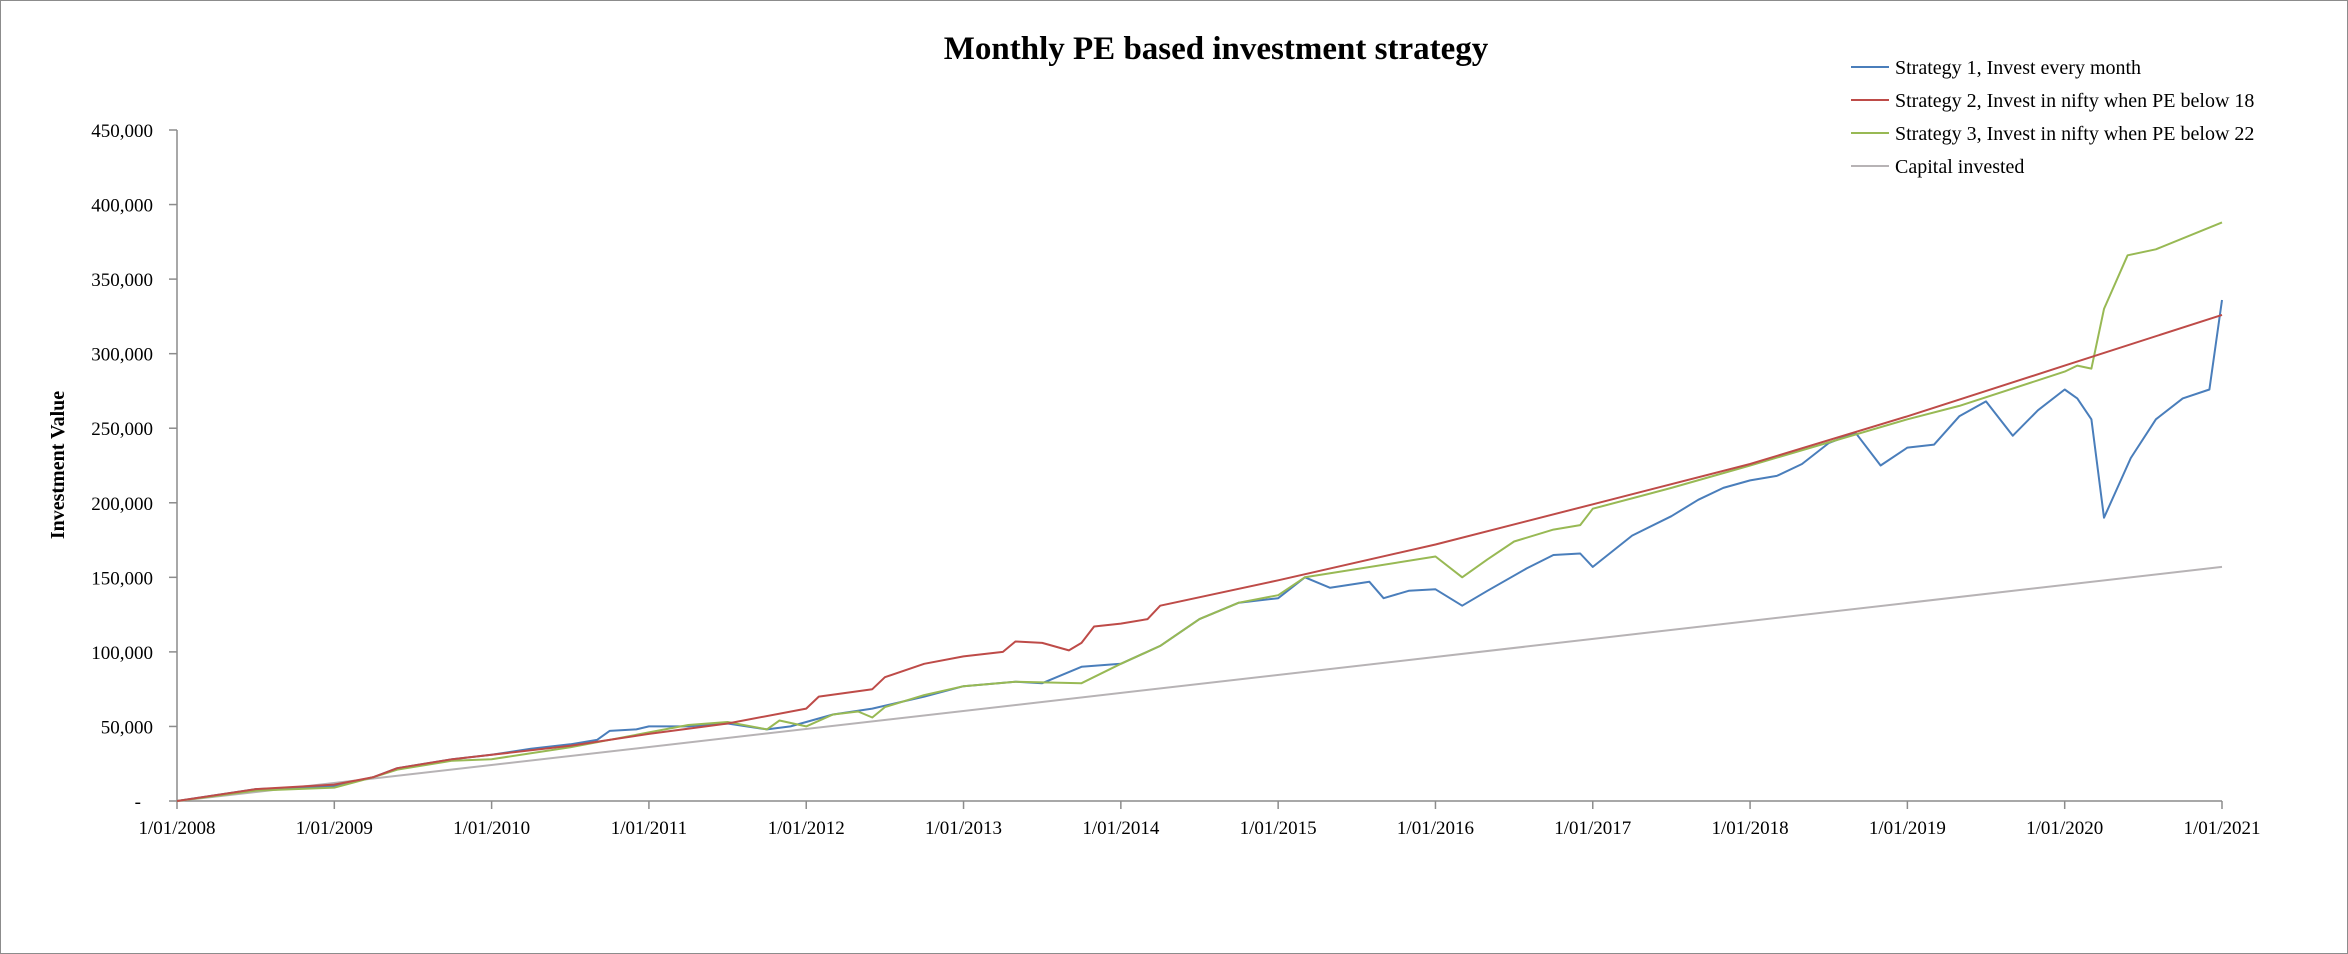  What do you see at coordinates (491, 828) in the screenshot?
I see `x-tick-label: 1/01/2010` at bounding box center [491, 828].